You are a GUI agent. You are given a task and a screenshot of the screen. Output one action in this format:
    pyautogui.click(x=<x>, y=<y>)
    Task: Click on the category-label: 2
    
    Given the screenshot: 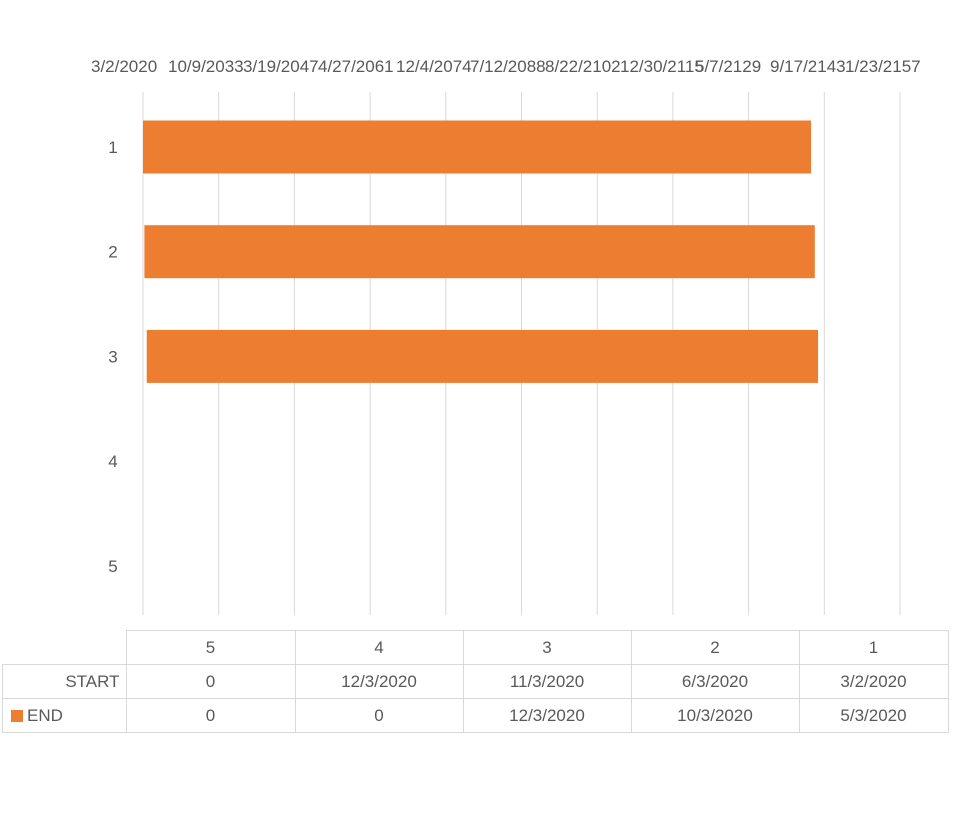 What is the action you would take?
    pyautogui.click(x=112, y=252)
    